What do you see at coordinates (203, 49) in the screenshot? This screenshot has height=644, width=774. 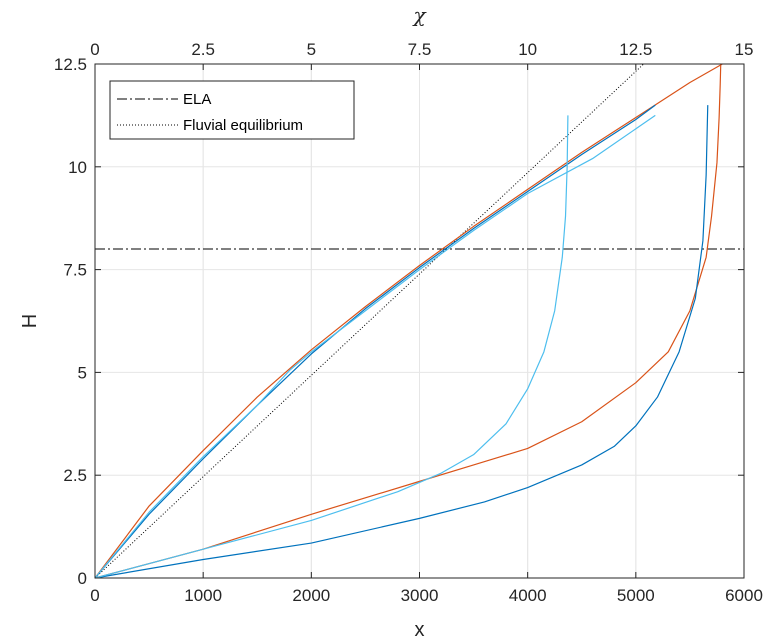 I see `x2-tick-label: 2.5` at bounding box center [203, 49].